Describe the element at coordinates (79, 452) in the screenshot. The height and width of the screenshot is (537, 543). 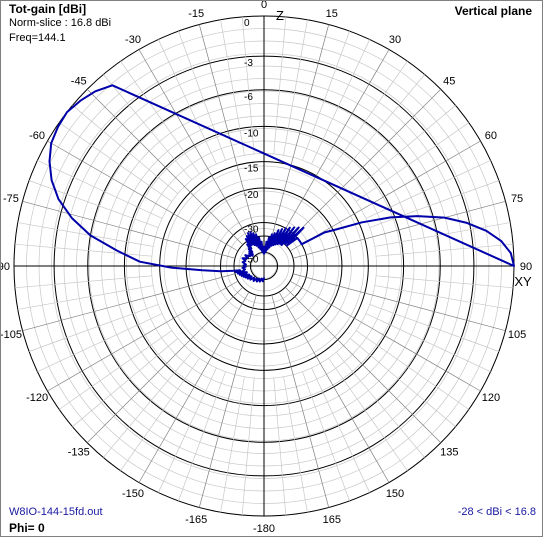
I see `angle-tick-label: -135` at that location.